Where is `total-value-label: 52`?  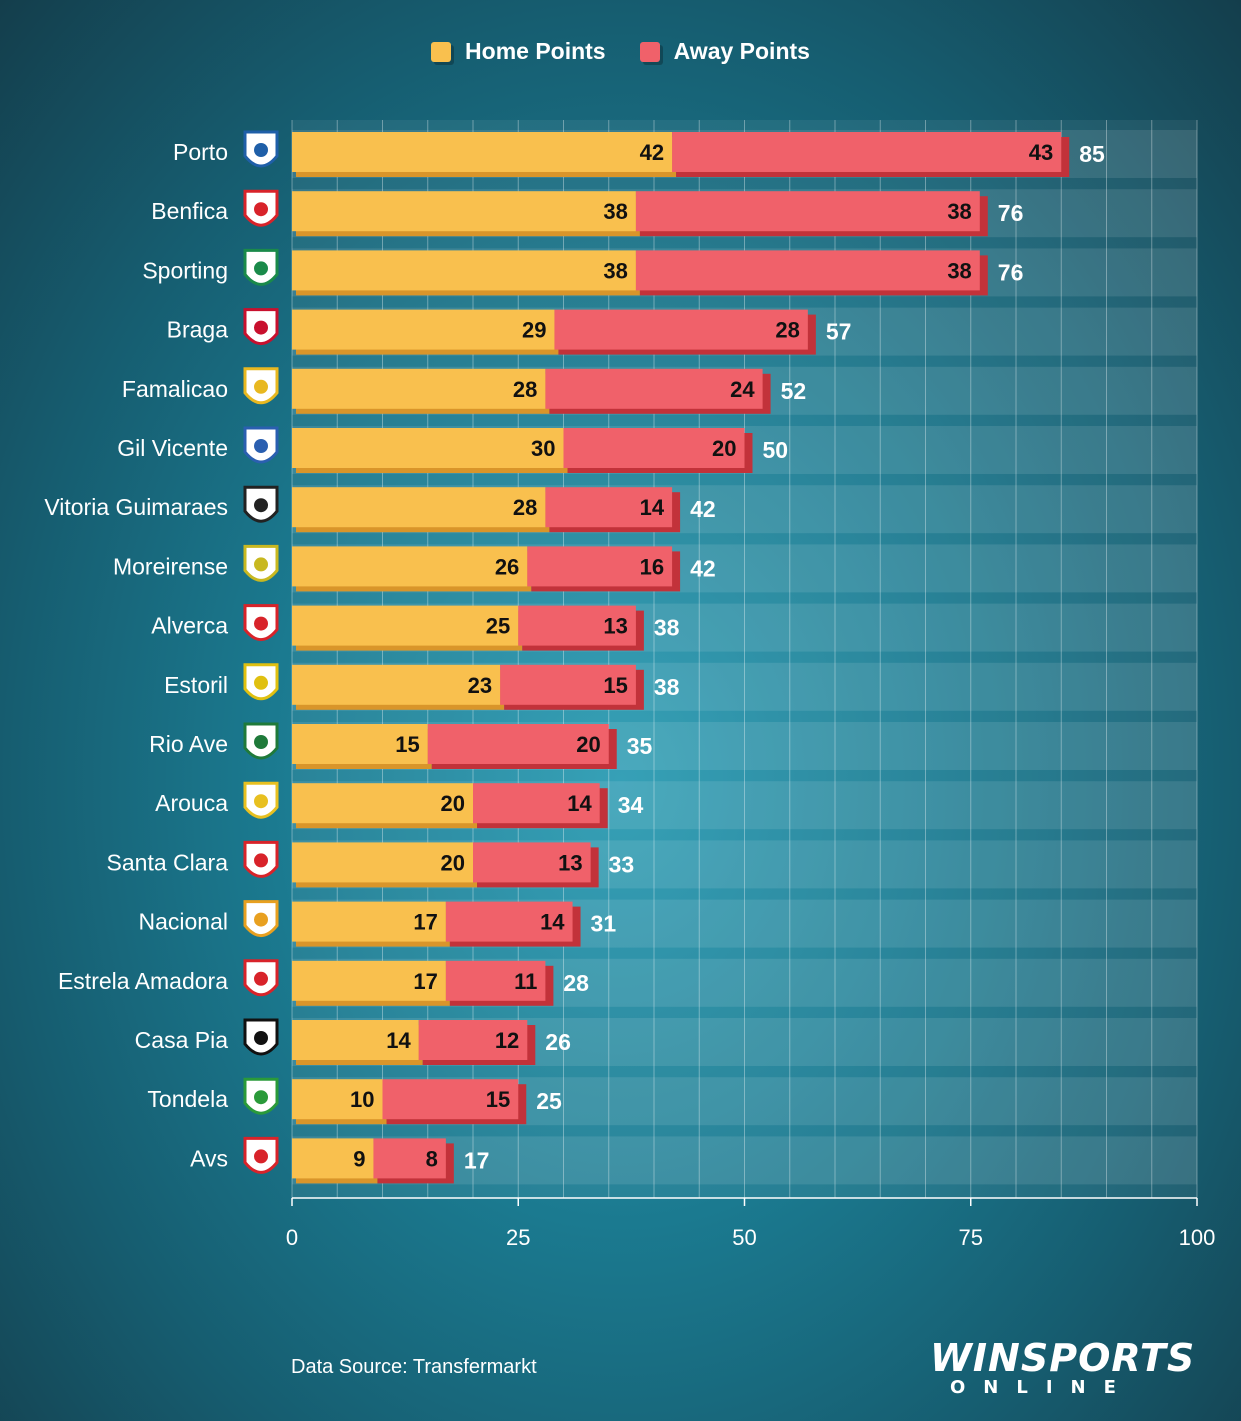 total-value-label: 52 is located at coordinates (794, 391).